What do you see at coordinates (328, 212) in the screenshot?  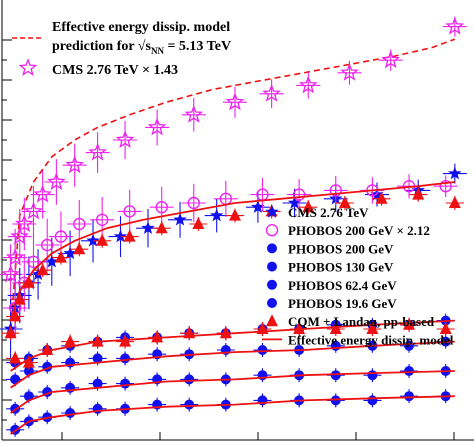 I see `legend-label-0: CMS 2.76 TeV` at bounding box center [328, 212].